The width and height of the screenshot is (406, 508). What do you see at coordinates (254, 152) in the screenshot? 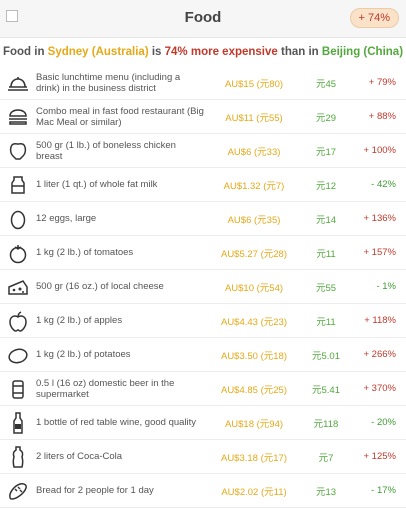
I see `price-city-a: AU$6 (元33)` at bounding box center [254, 152].